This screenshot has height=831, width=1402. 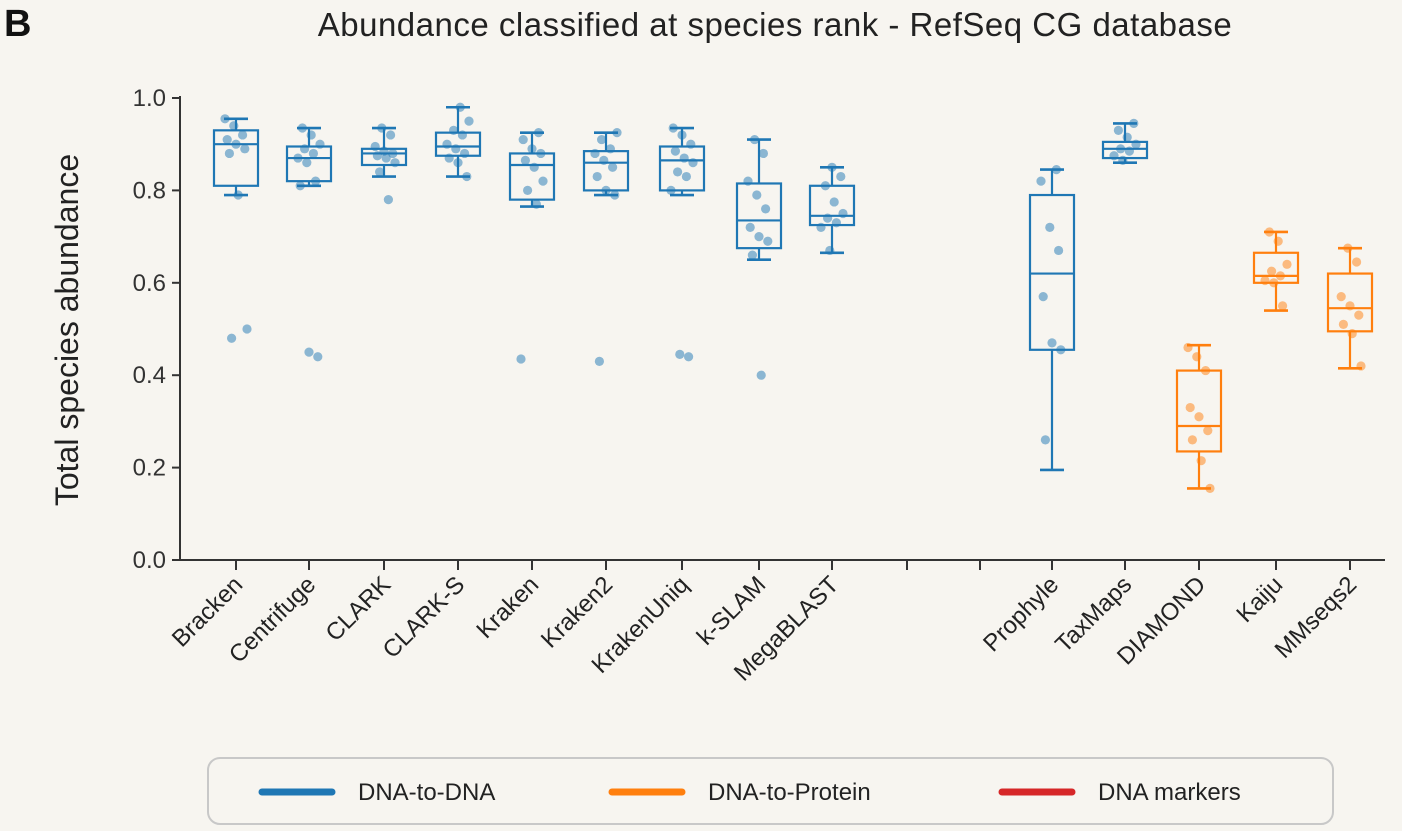 I want to click on boxplot-megablast, so click(x=832, y=209).